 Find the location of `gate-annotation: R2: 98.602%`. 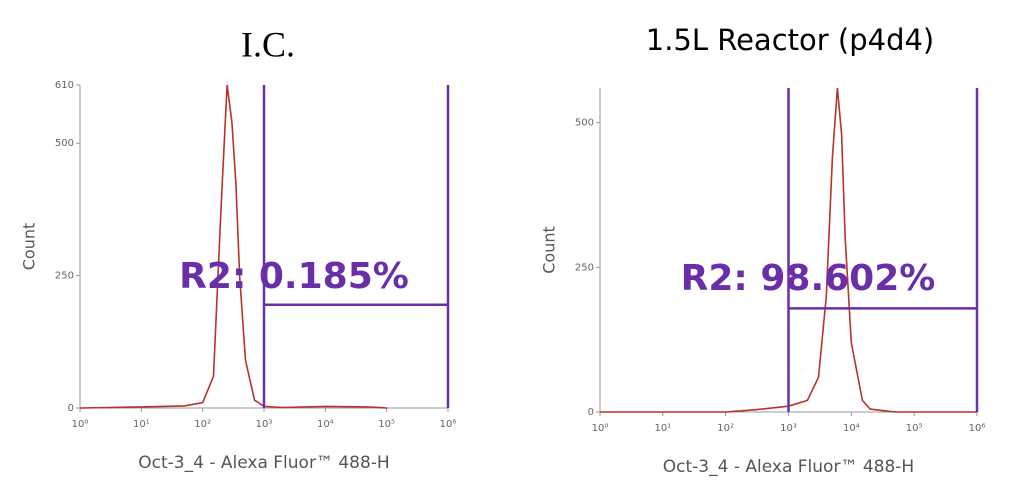

gate-annotation: R2: 98.602% is located at coordinates (808, 278).